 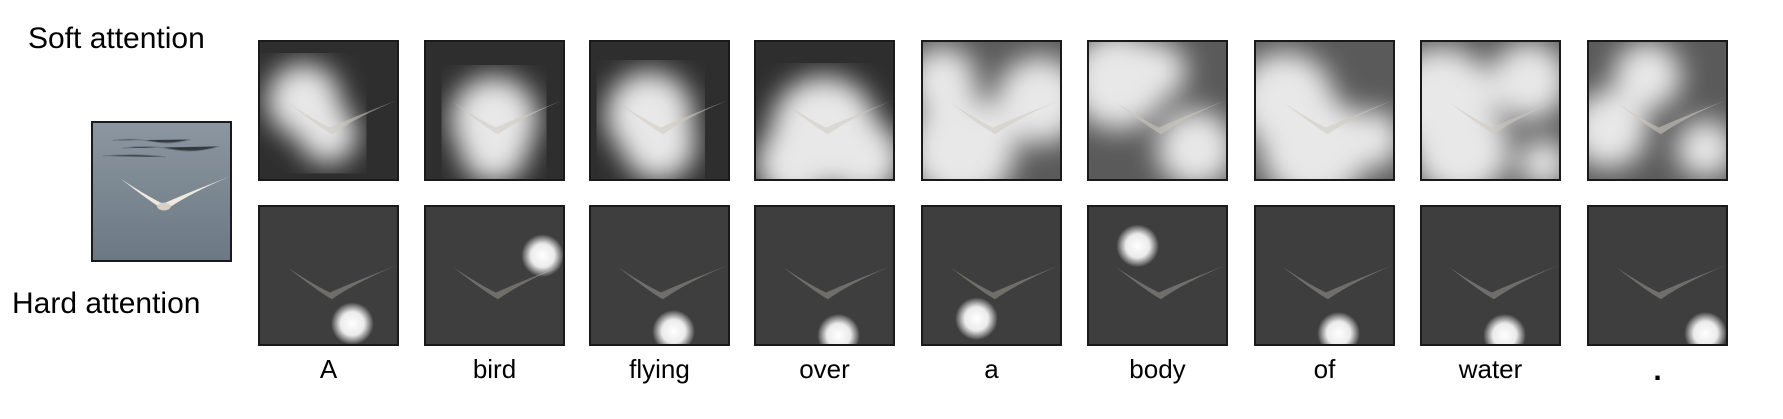 I want to click on seagull-photo, so click(x=161, y=191).